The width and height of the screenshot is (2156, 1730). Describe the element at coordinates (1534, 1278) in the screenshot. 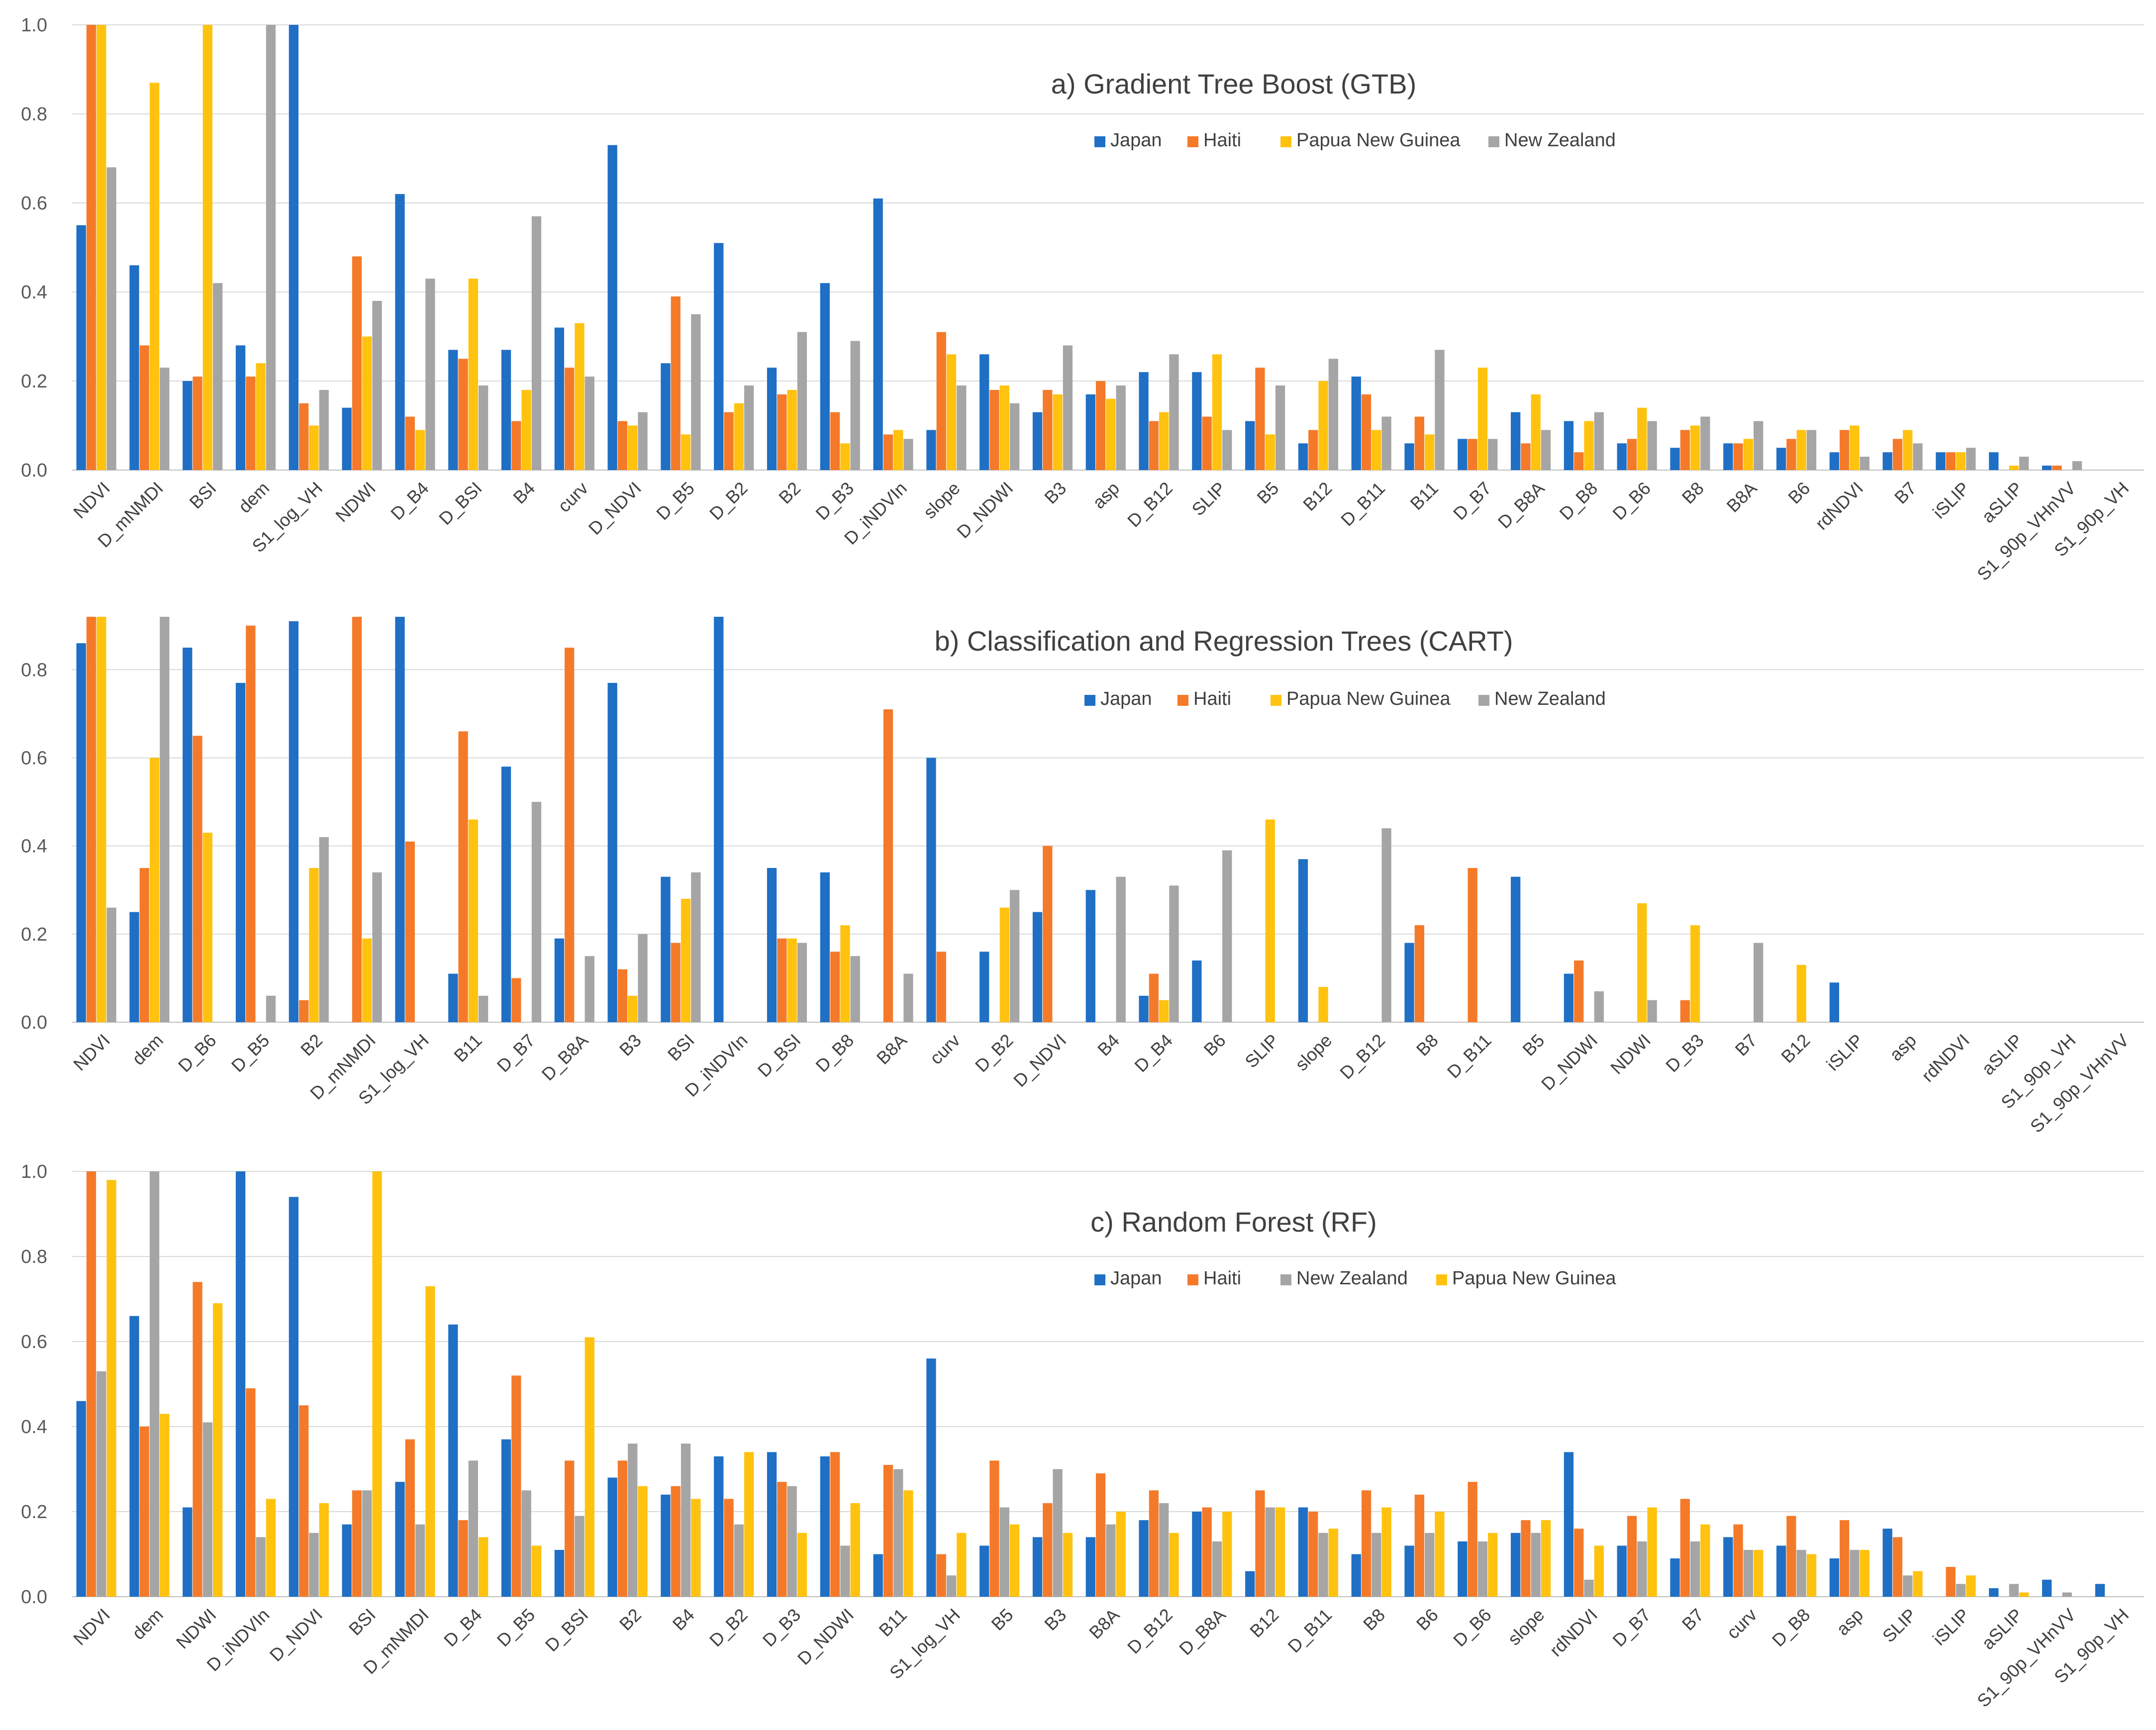

I see `legend-label: Papua New Guinea` at that location.